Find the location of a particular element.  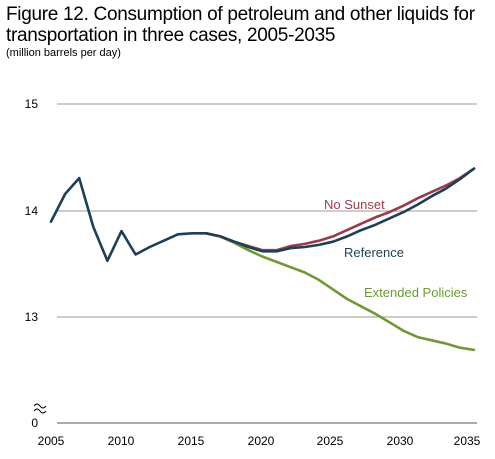

series-labels: No Sunset Reference Extended Policies is located at coordinates (396, 248).